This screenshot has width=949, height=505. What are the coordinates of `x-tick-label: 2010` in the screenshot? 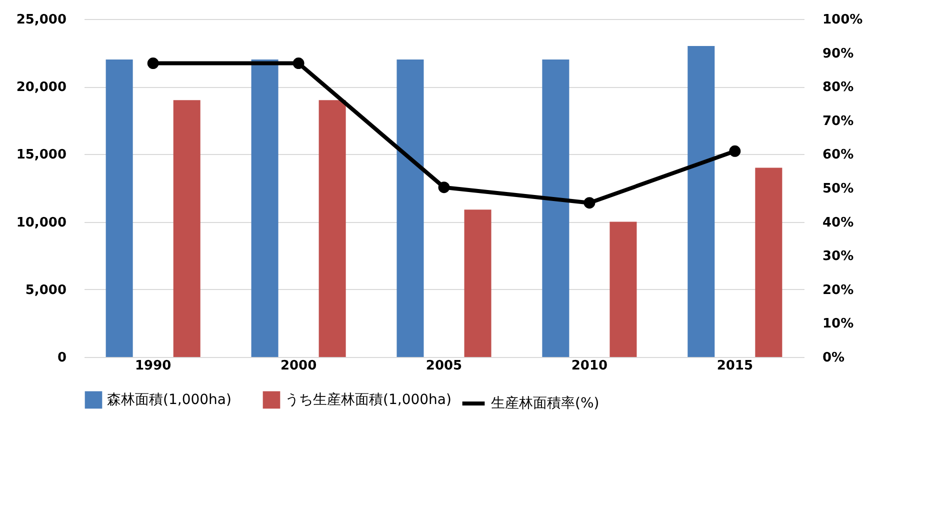 It's located at (589, 366).